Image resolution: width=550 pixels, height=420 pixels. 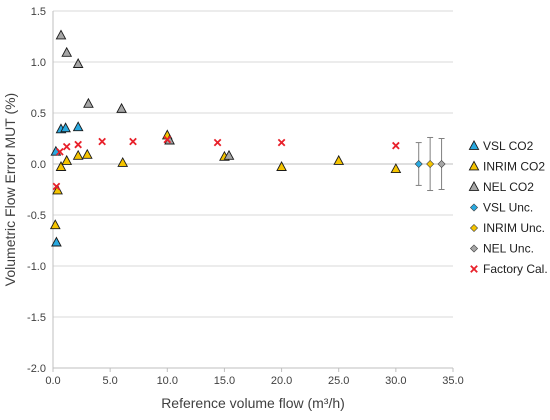 What do you see at coordinates (38, 165) in the screenshot?
I see `y-tick-label: 0.0` at bounding box center [38, 165].